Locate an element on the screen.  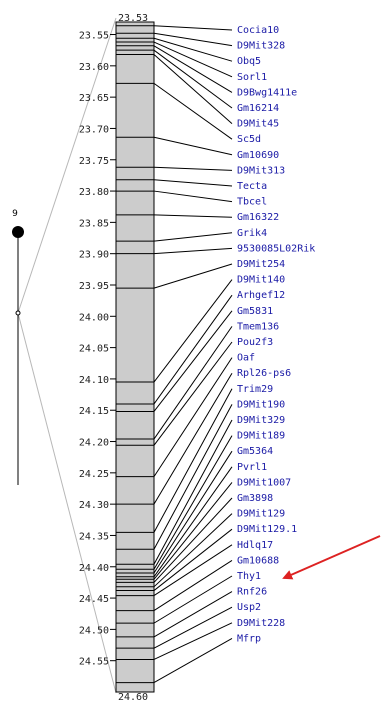
tick-label: 24.15 is located at coordinates (94, 411).